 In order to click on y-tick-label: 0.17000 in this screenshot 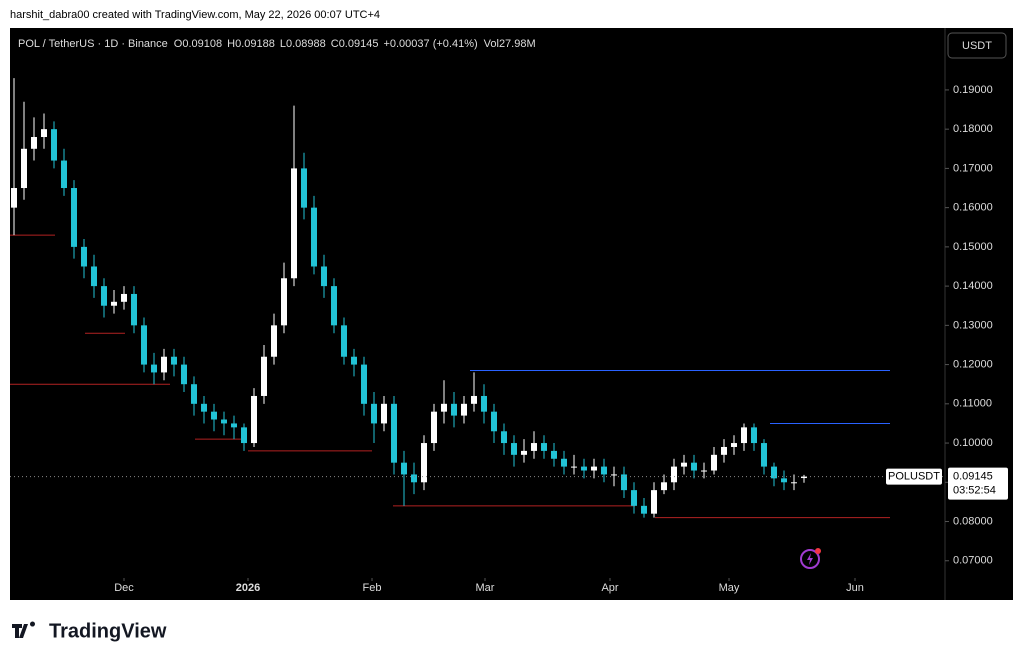, I will do `click(973, 168)`.